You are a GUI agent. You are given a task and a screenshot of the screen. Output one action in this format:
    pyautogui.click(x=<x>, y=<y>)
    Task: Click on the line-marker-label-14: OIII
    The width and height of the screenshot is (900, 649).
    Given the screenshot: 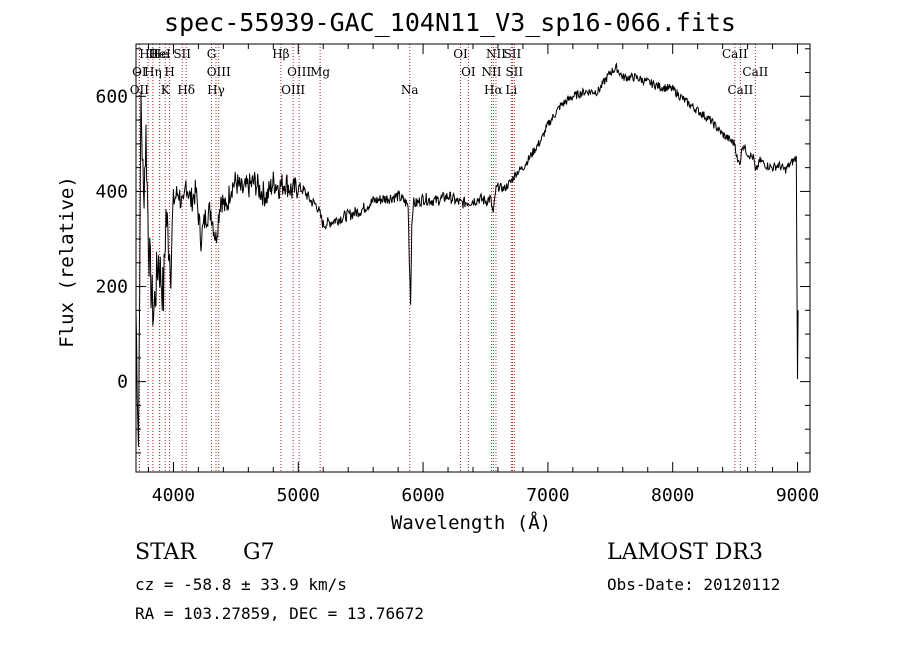 What is the action you would take?
    pyautogui.click(x=293, y=90)
    